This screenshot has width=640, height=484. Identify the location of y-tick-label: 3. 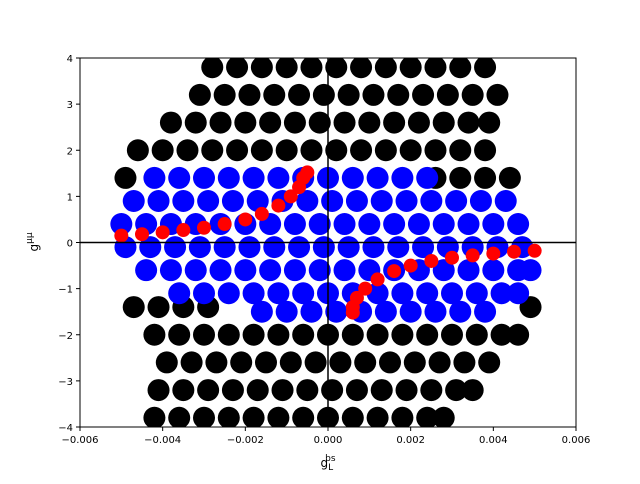
(70, 105).